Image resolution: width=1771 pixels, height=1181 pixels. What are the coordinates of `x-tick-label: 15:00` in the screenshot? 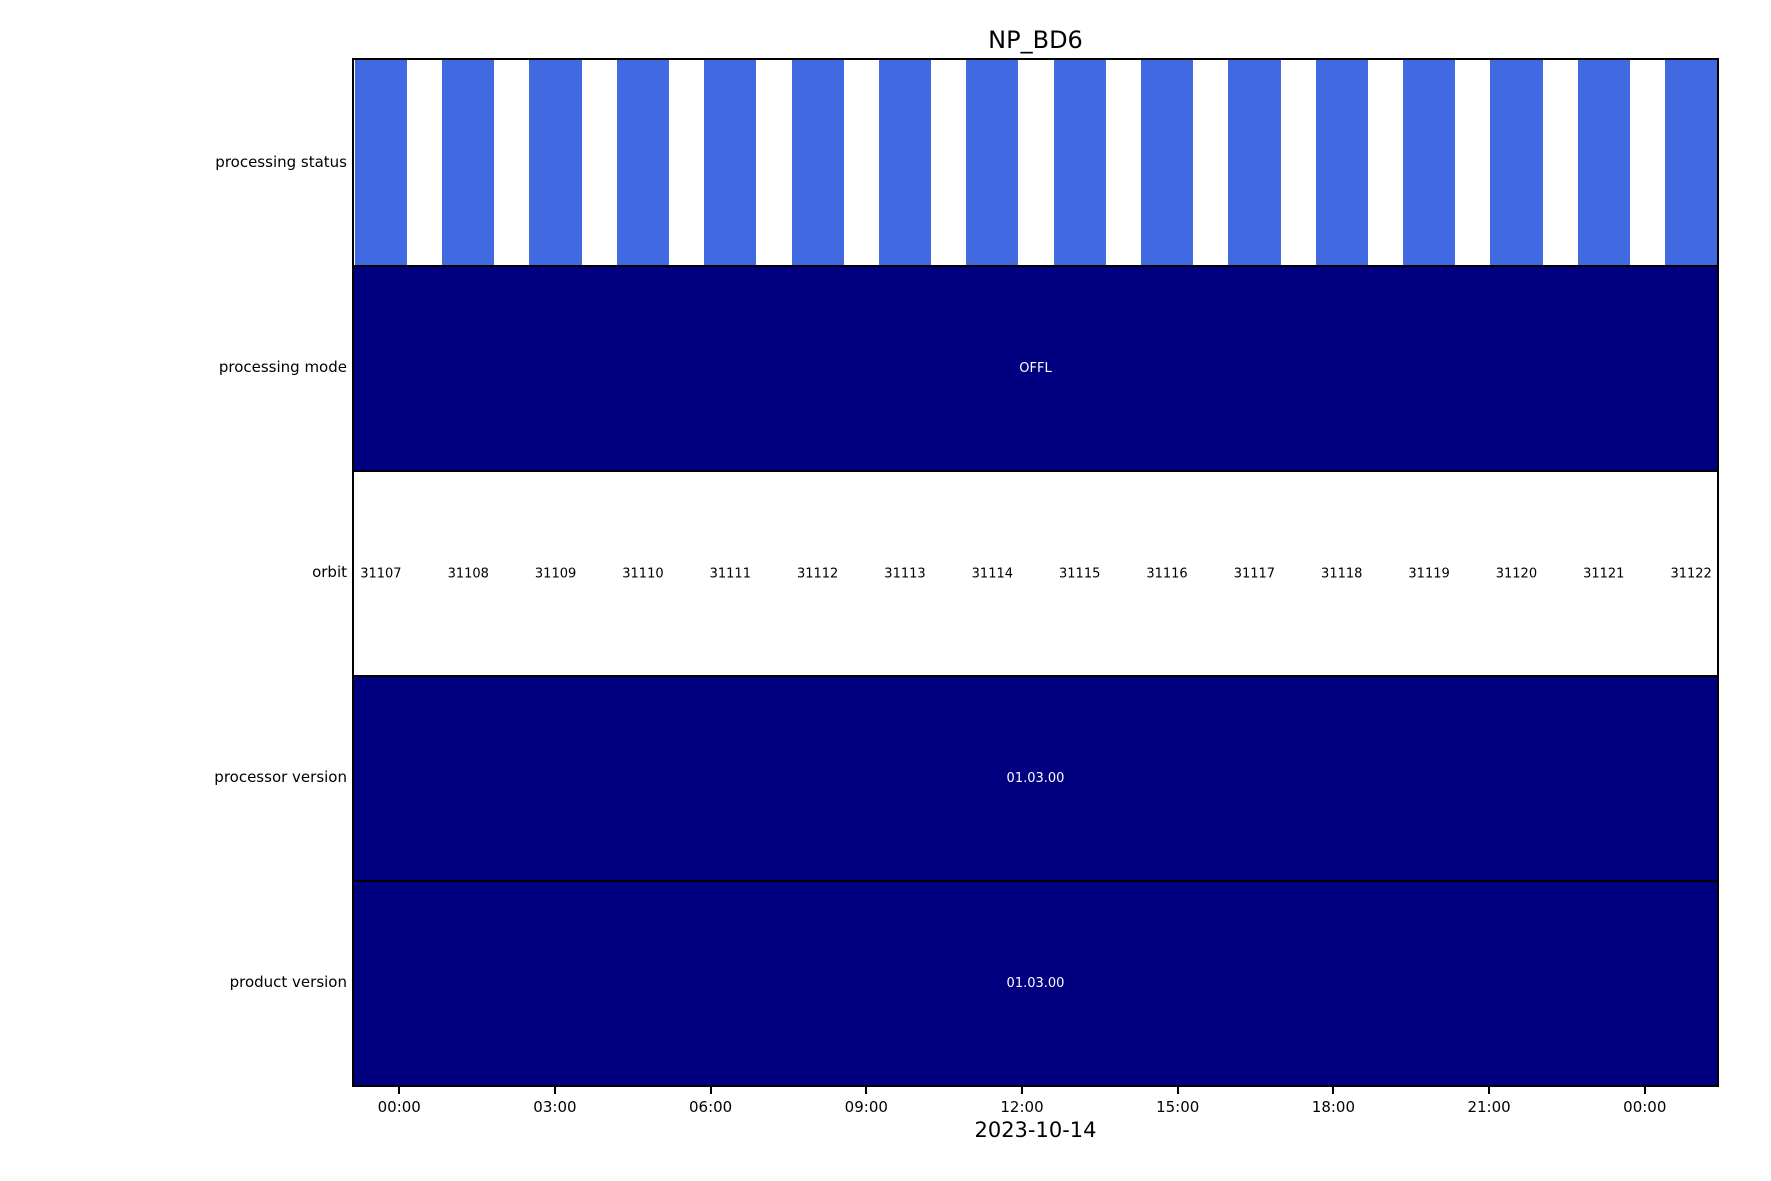 It's located at (1178, 1107).